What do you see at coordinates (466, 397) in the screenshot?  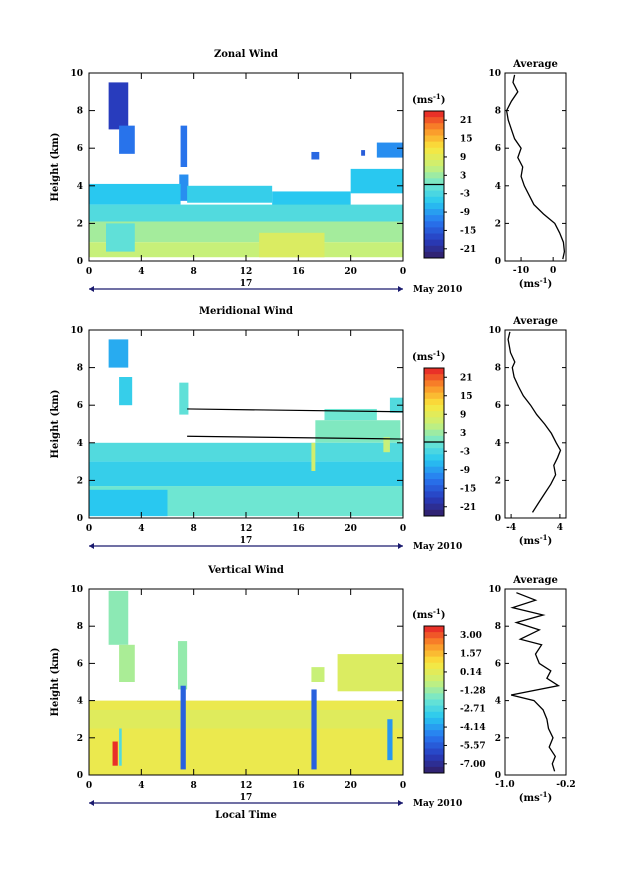 I see `colorbar-tick-label: 15` at bounding box center [466, 397].